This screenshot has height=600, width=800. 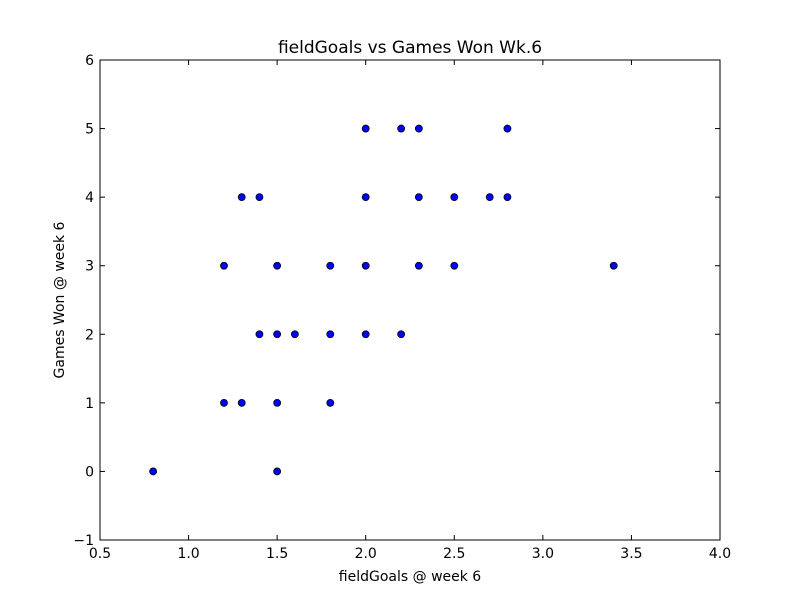 What do you see at coordinates (83, 541) in the screenshot?
I see `y-tick-label: −1` at bounding box center [83, 541].